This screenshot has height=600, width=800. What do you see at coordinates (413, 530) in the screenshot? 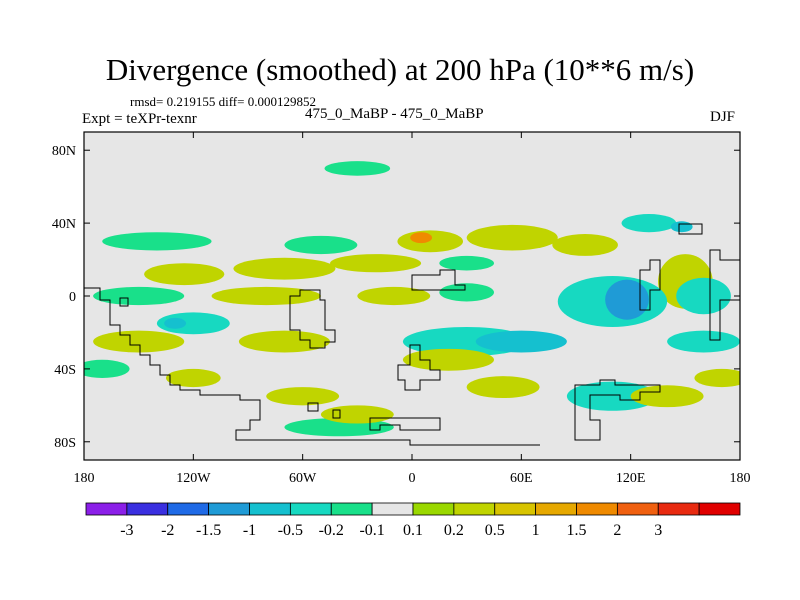
I see `colorbar-label: 0.1` at bounding box center [413, 530].